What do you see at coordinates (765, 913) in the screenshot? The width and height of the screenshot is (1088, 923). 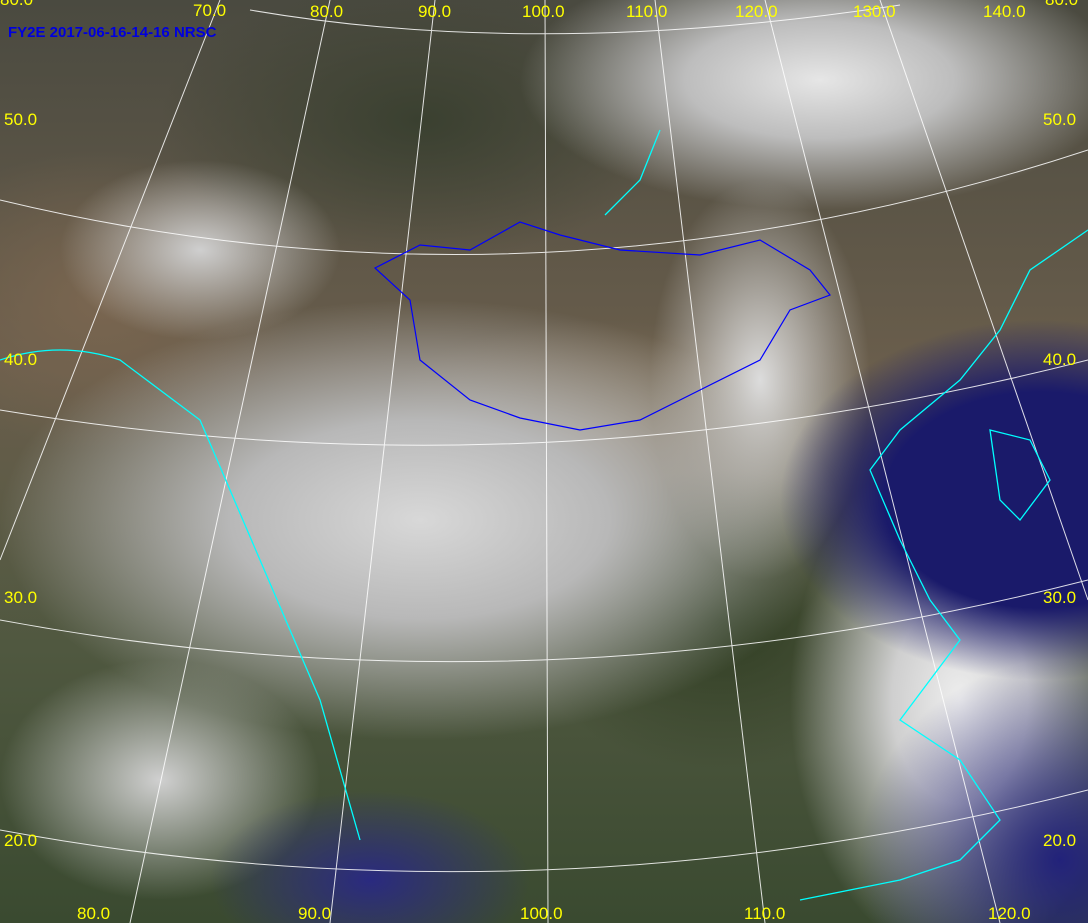 I see `bottom-longitude-label: 110.0` at bounding box center [765, 913].